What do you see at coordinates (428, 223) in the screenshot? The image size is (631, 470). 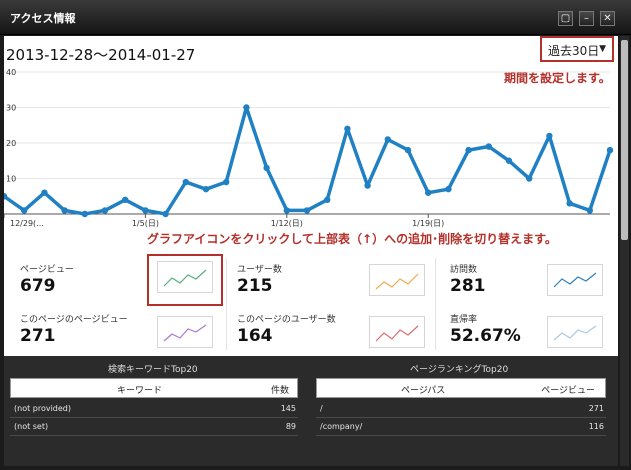 I see `x-tick-label: 1/19(日)` at bounding box center [428, 223].